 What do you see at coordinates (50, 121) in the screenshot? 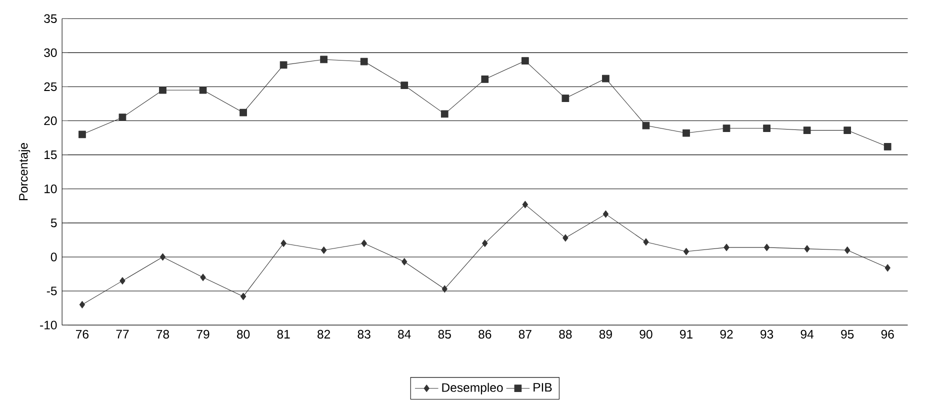
I see `y-tick-label: 20` at bounding box center [50, 121].